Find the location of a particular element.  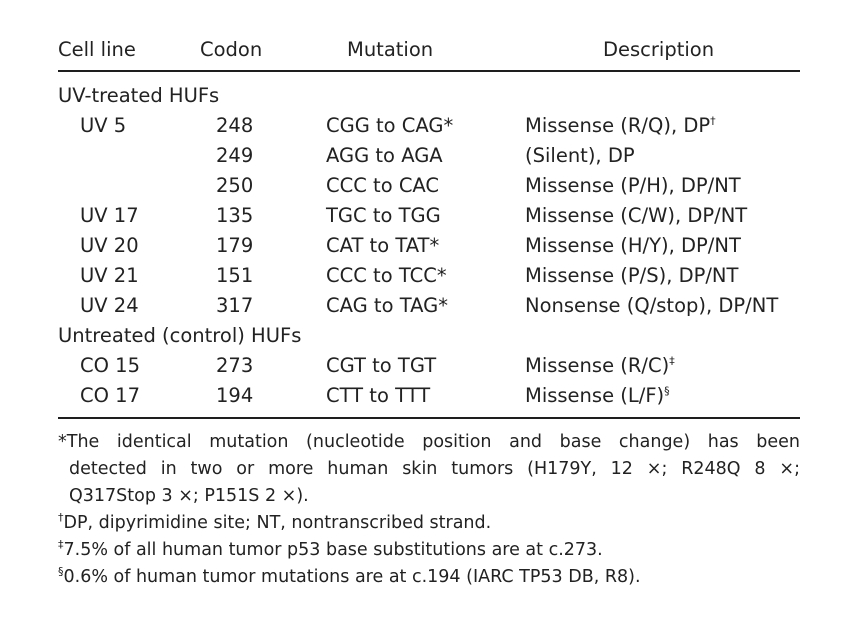

row-mutation: CCC to CAC is located at coordinates (383, 185).